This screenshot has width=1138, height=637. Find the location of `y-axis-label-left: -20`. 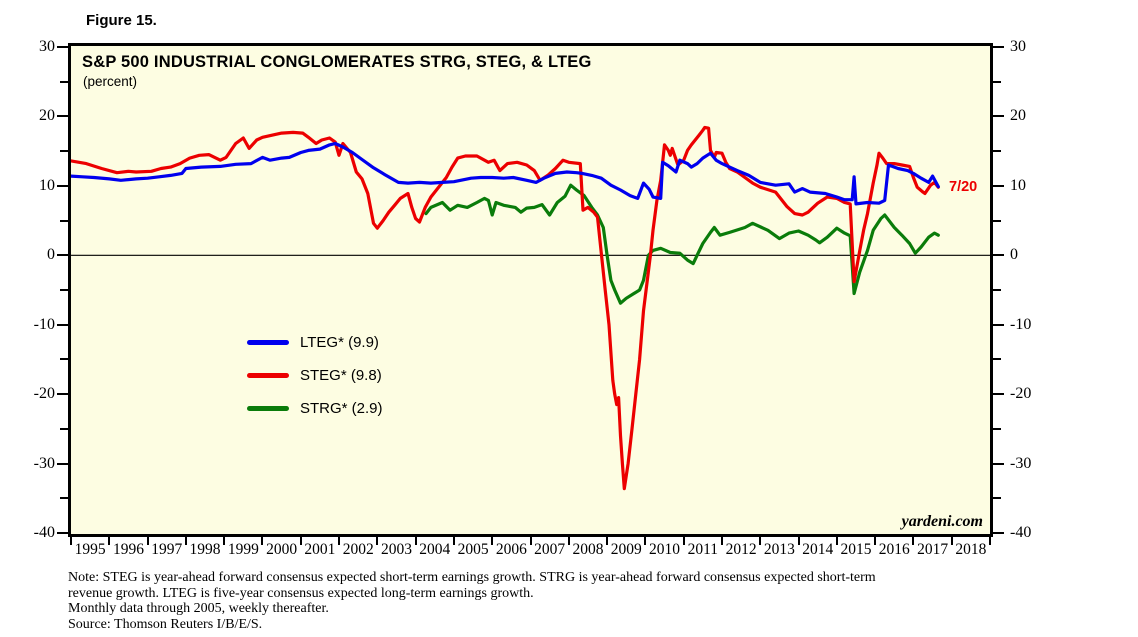

y-axis-label-left: -20 is located at coordinates (44, 394).